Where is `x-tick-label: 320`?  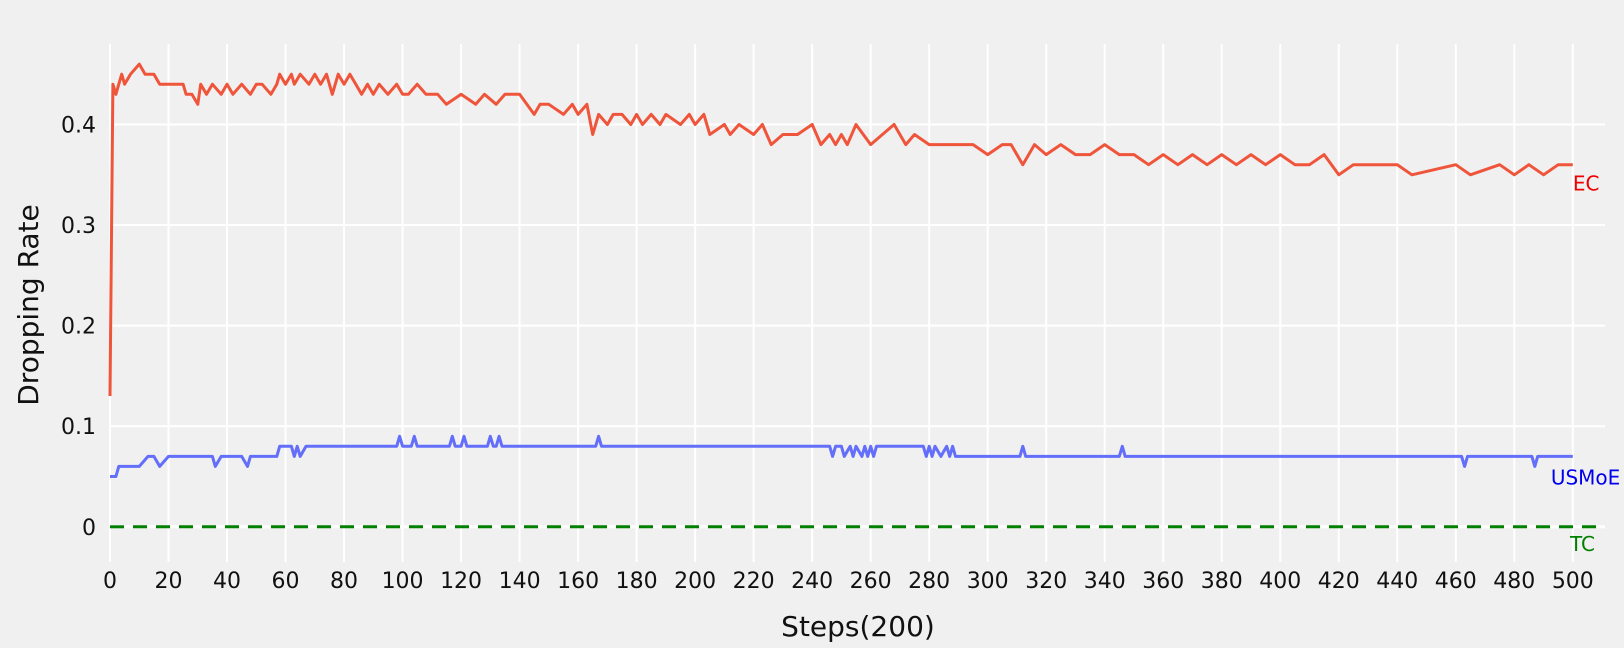 x-tick-label: 320 is located at coordinates (1046, 581).